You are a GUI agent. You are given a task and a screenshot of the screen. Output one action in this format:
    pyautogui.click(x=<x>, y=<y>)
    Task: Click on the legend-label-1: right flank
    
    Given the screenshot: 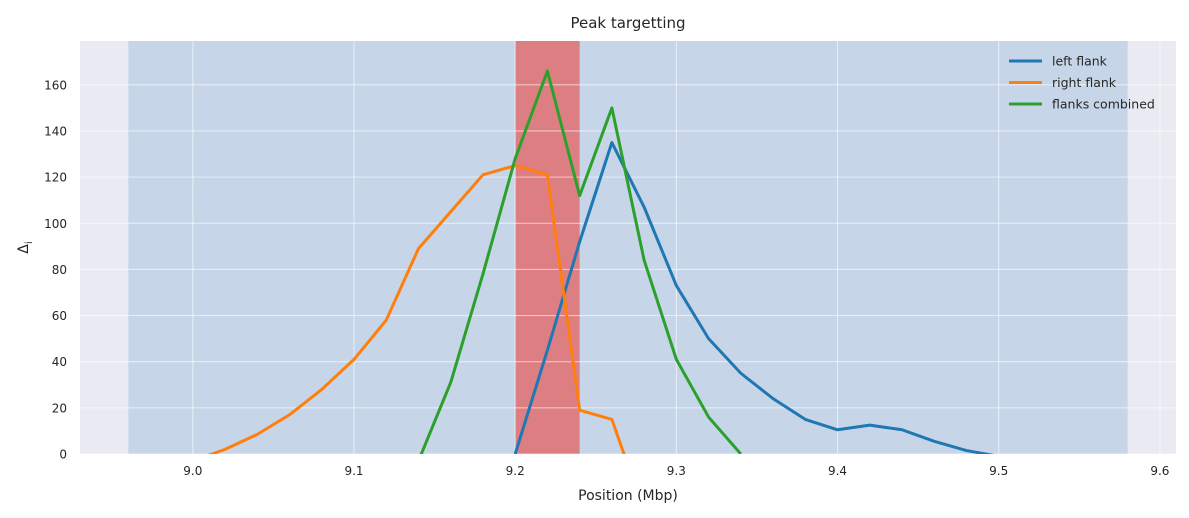 What is the action you would take?
    pyautogui.click(x=1084, y=82)
    